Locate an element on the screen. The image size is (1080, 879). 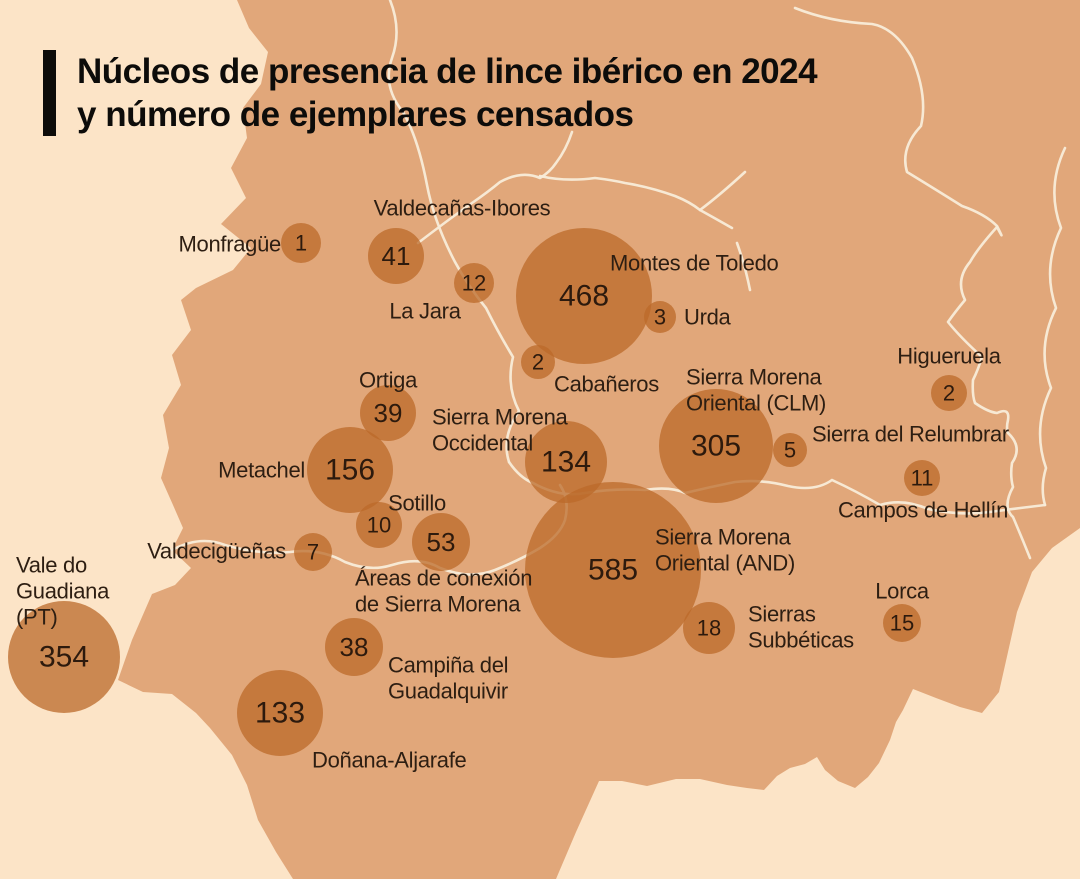
bubble-valdecanas-ibores is located at coordinates (396, 256).